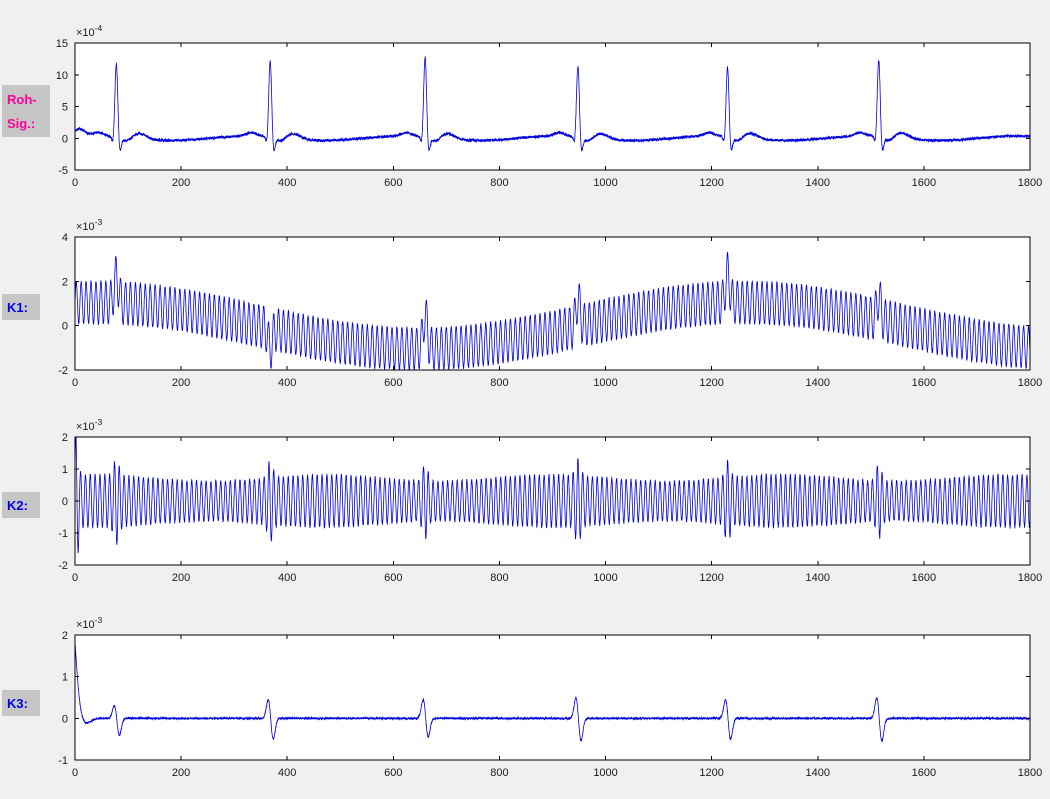  What do you see at coordinates (63, 171) in the screenshot?
I see `y-tick-label: -5` at bounding box center [63, 171].